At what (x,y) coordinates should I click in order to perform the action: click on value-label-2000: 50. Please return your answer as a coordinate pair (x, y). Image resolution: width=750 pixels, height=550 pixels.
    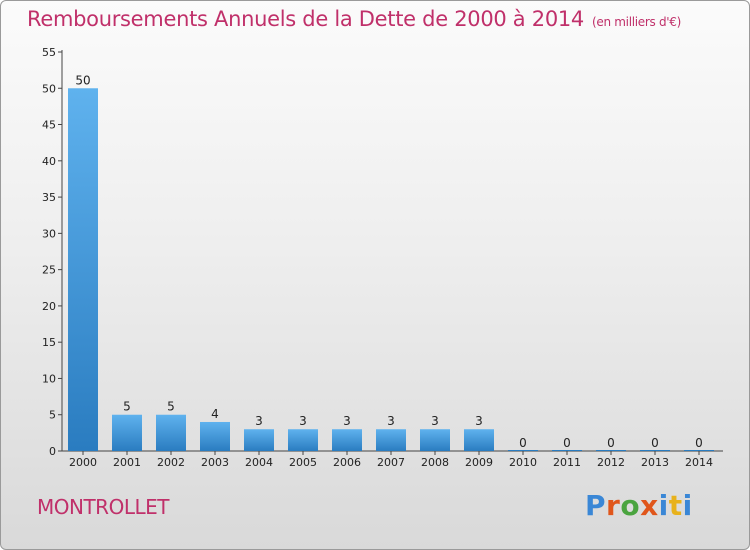
    Looking at the image, I should click on (82, 80).